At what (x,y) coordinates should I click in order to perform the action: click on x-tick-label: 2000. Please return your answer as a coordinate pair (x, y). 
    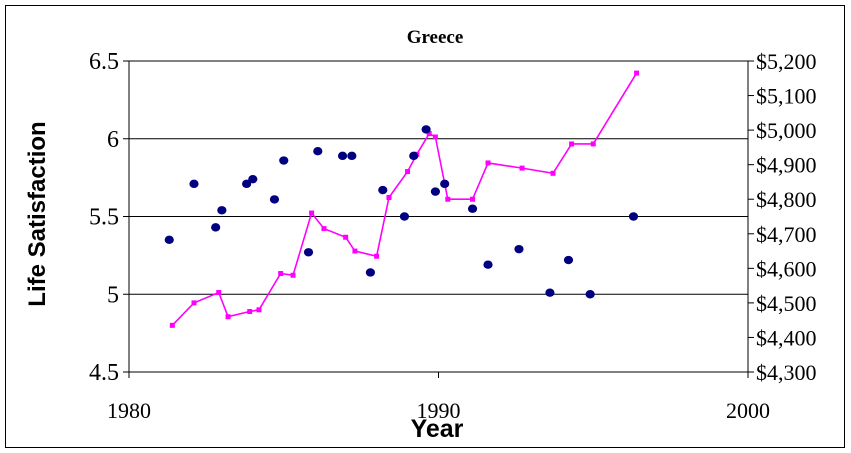
    Looking at the image, I should click on (748, 410).